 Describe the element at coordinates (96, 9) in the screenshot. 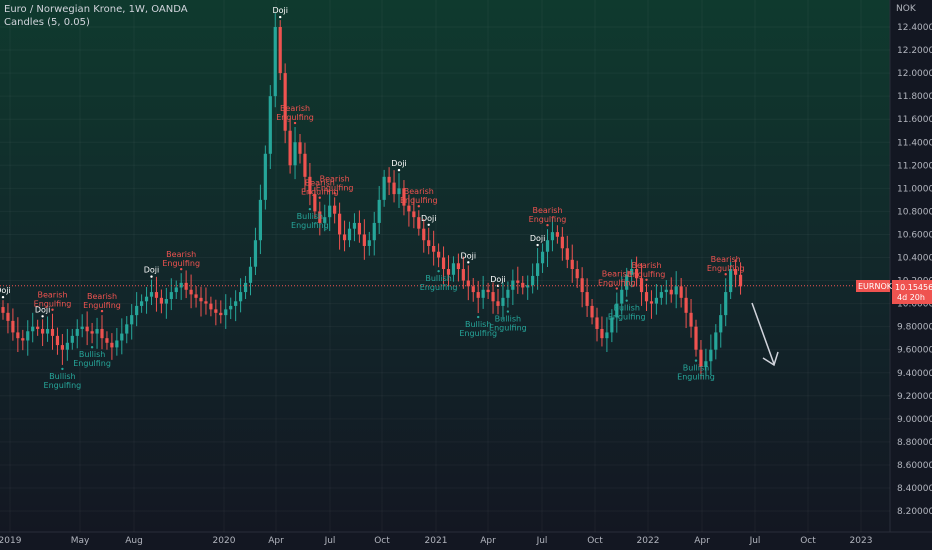

I see `symbol-title: Euro / Norwegian Krone, 1W, OANDA` at that location.